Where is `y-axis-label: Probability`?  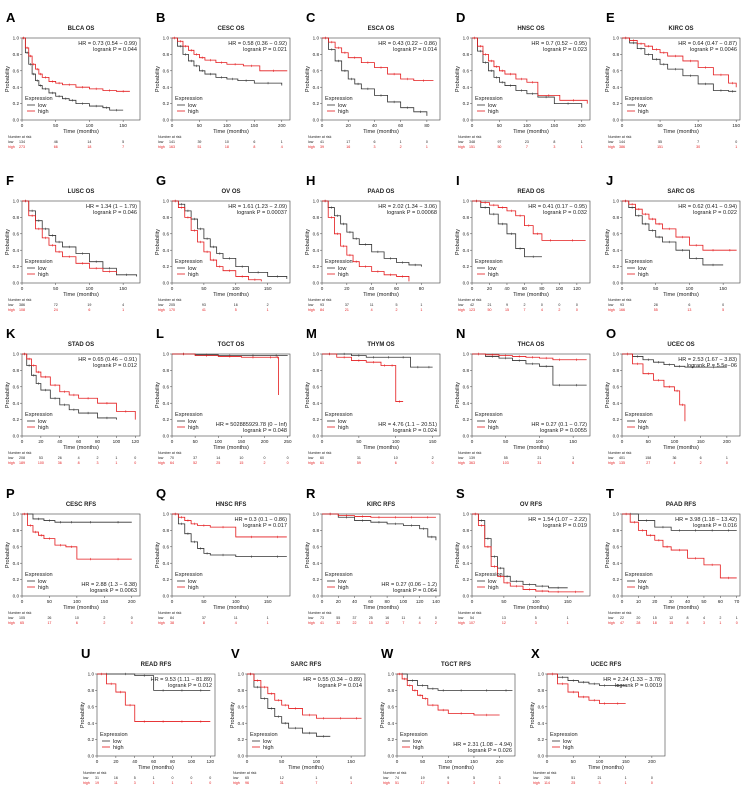 y-axis-label: Probability is located at coordinates (608, 555).